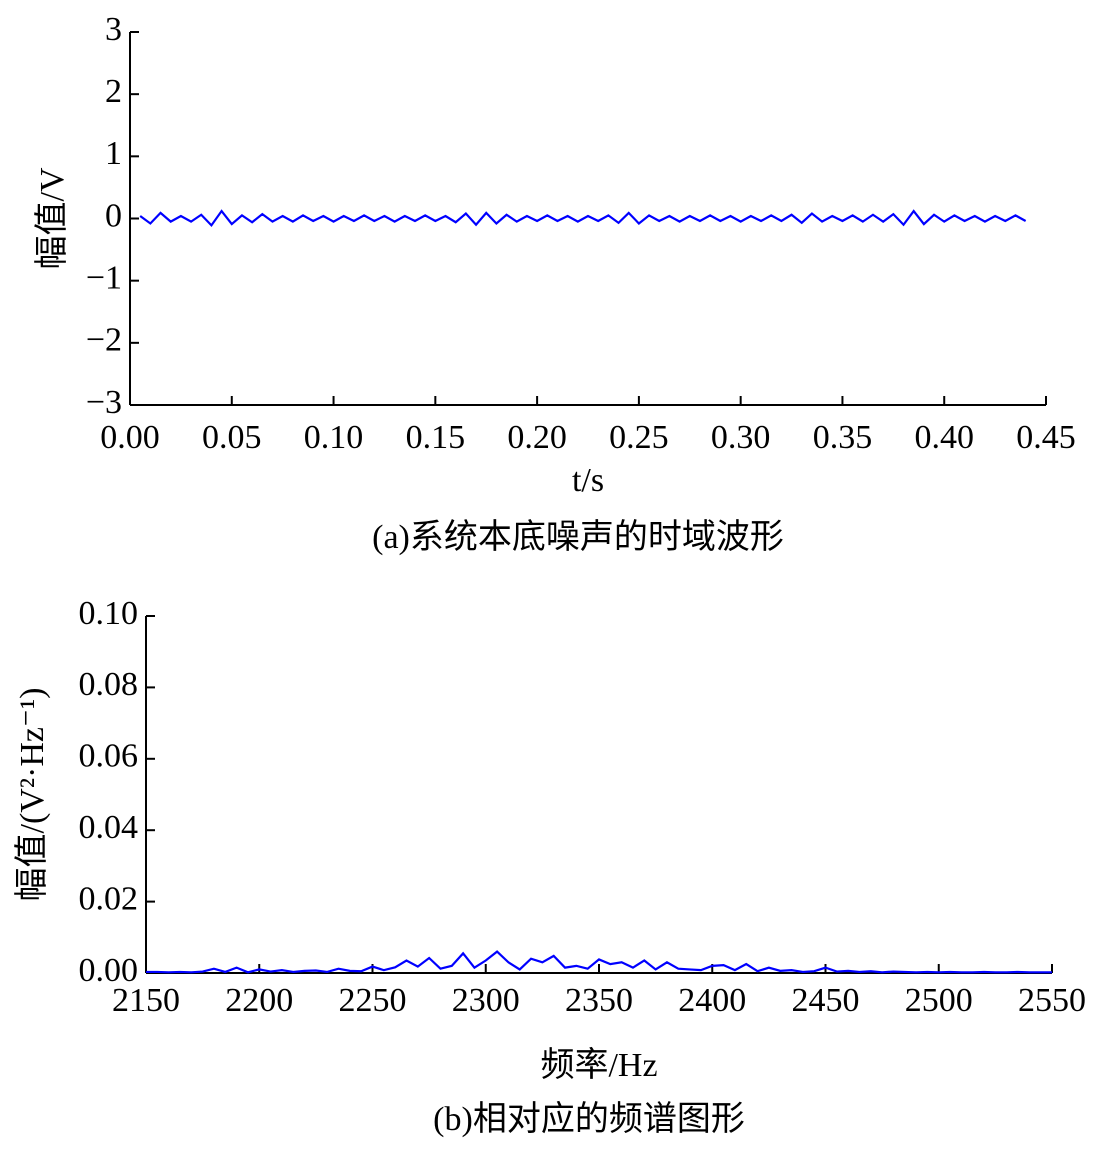 The width and height of the screenshot is (1093, 1151). Describe the element at coordinates (113, 29) in the screenshot. I see `y-tick-label: 3` at that location.